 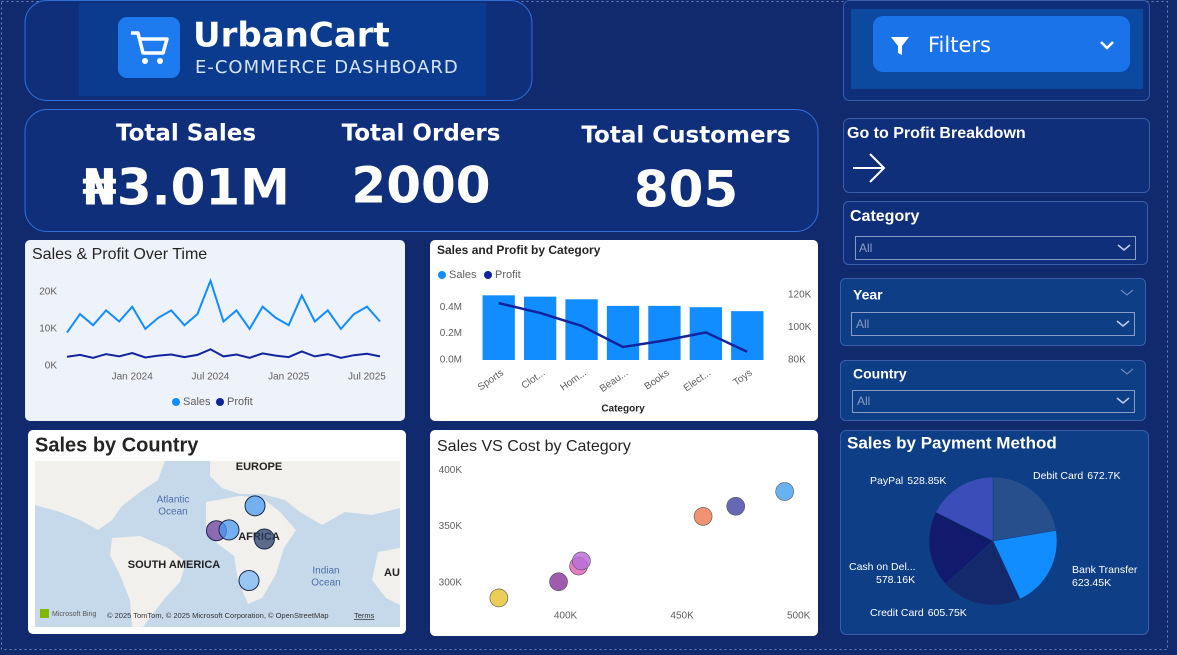 I want to click on y2-tick-label: 100K, so click(x=800, y=327).